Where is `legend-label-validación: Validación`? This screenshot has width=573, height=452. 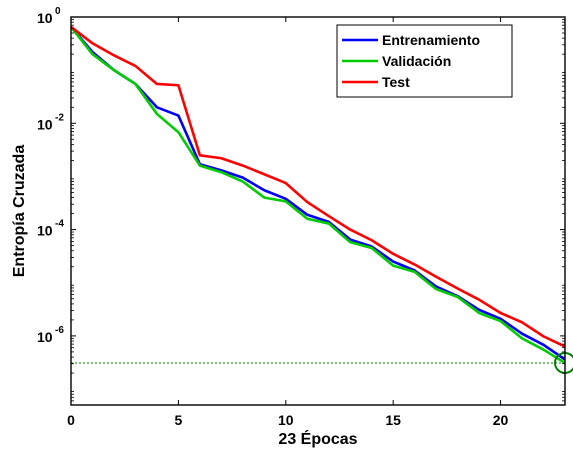 legend-label-validación: Validación is located at coordinates (416, 61).